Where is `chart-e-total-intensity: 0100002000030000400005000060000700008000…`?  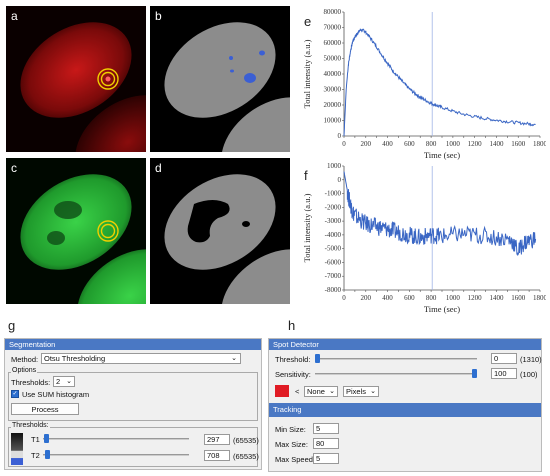
chart-e-total-intensity: 0100002000030000400005000060000700008000… is located at coordinates (424, 84).